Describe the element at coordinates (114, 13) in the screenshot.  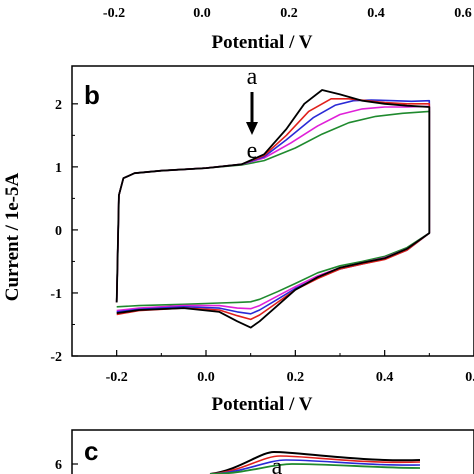
I see `top-x-tick: -0.2` at that location.